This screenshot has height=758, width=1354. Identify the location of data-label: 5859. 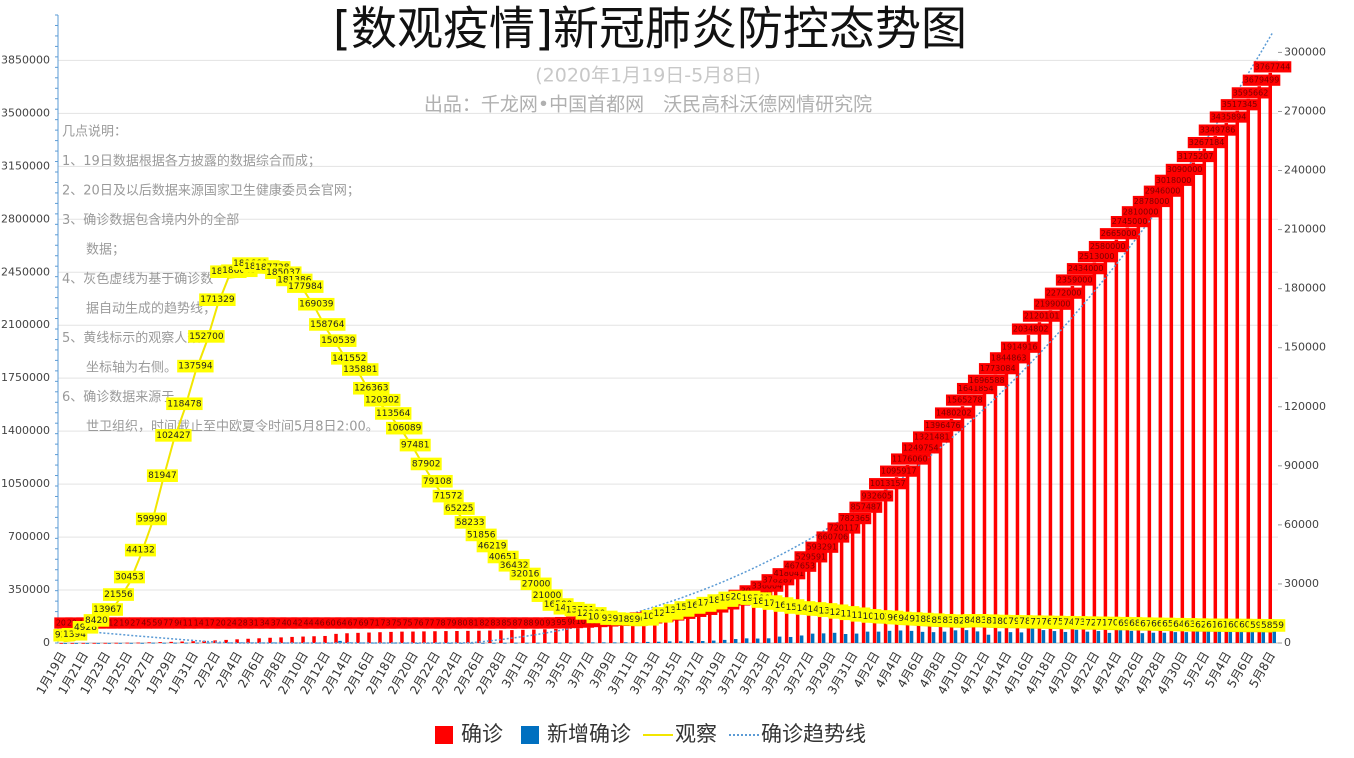
(1272, 625).